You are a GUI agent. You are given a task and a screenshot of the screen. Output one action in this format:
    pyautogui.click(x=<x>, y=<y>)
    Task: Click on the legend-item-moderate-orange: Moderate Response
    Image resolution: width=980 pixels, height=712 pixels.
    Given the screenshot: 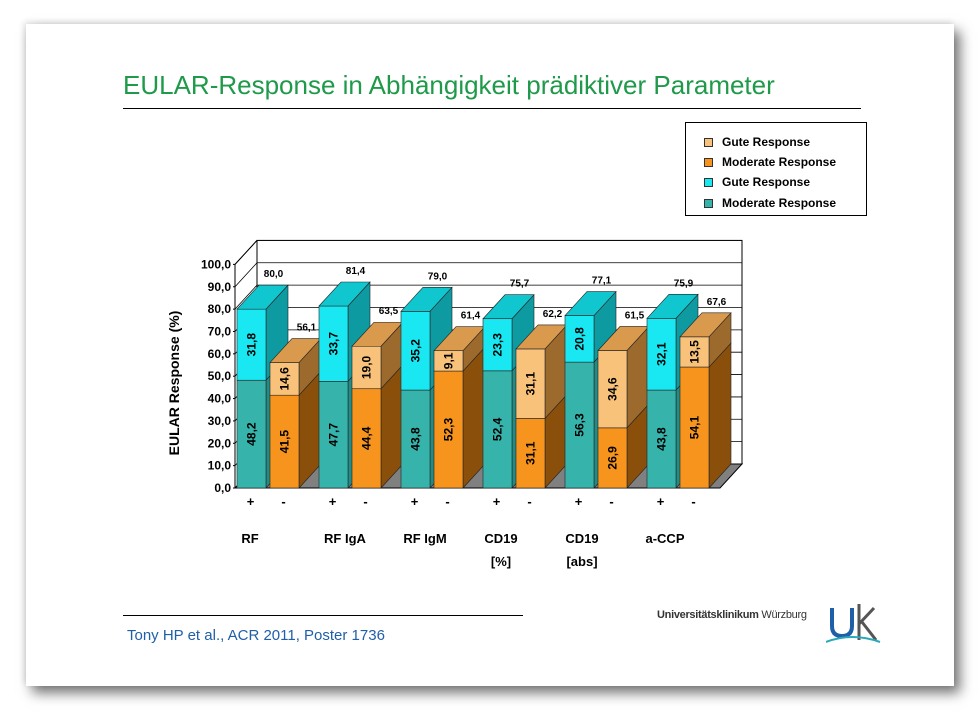 What is the action you would take?
    pyautogui.click(x=770, y=162)
    